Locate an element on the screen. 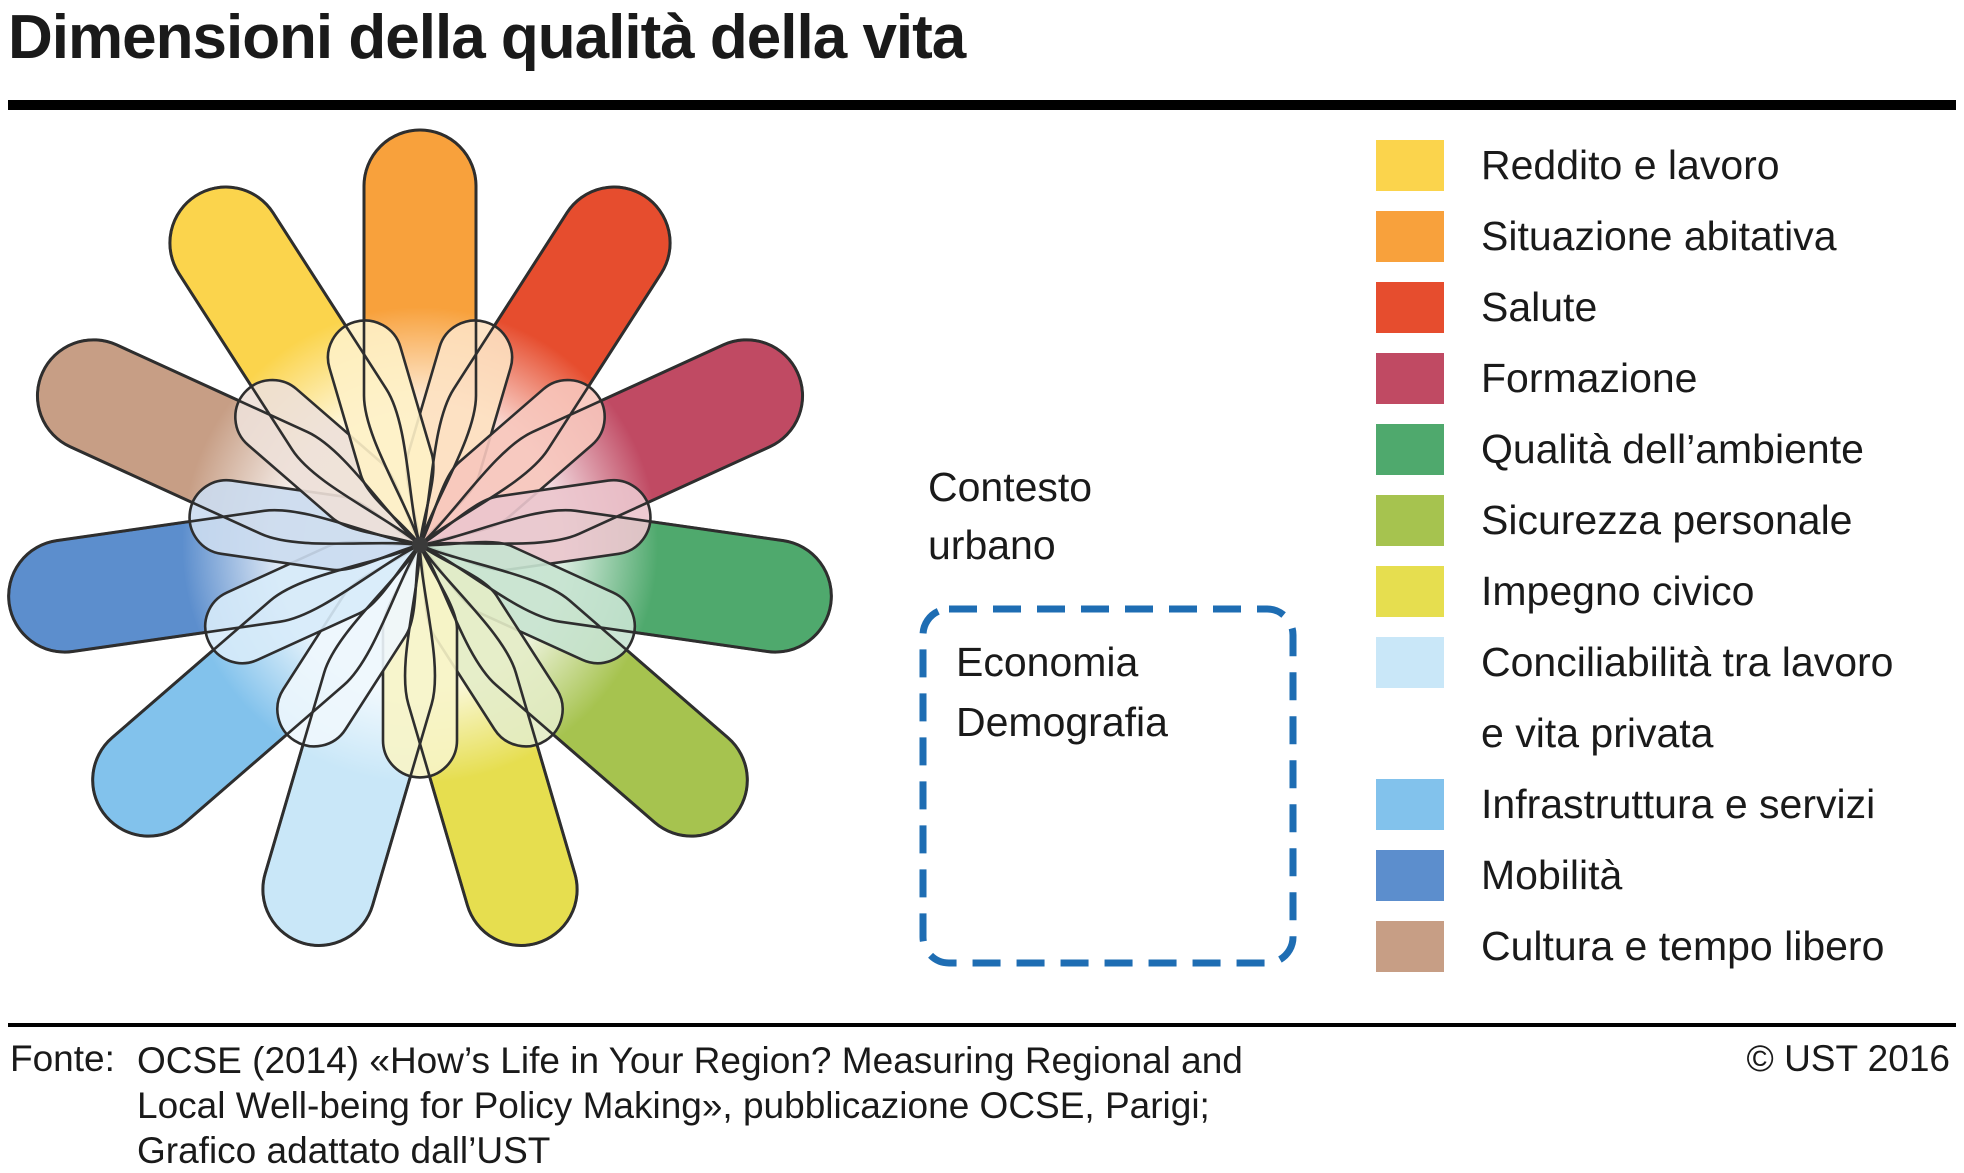  legend-item: Conciliabilità tra lavoro e vita privata is located at coordinates (1634, 698).